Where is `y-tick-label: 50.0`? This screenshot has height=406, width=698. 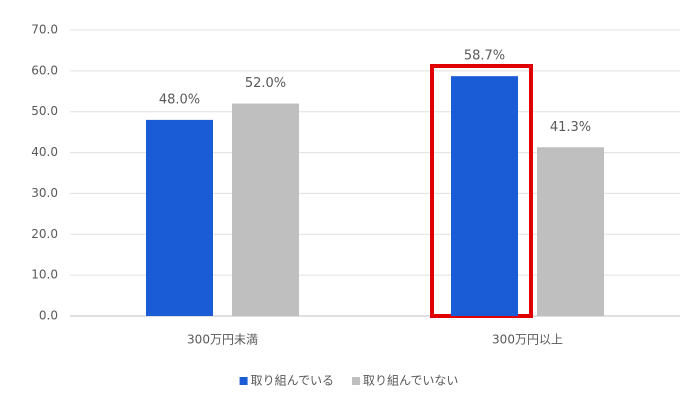
y-tick-label: 50.0 is located at coordinates (44, 111).